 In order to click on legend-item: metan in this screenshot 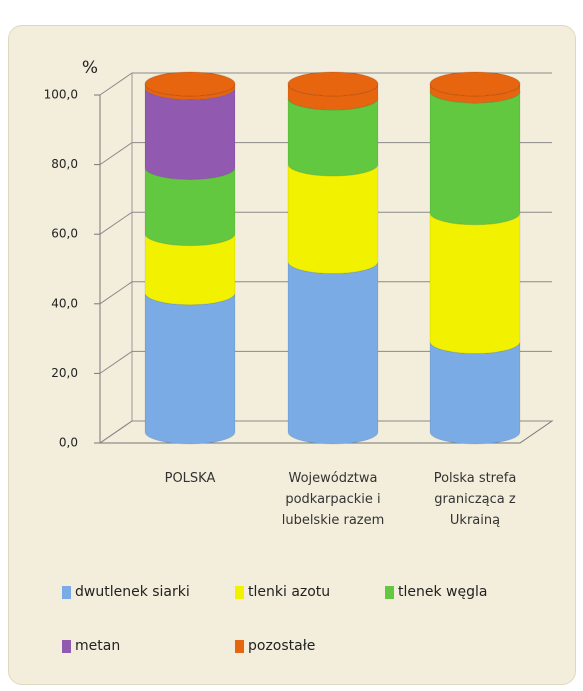, I will do `click(91, 646)`.